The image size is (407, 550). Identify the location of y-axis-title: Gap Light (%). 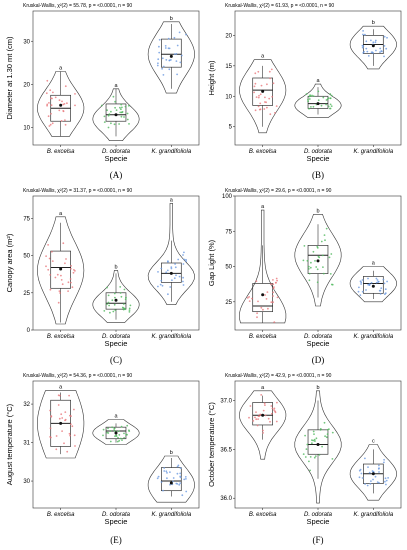
(211, 262).